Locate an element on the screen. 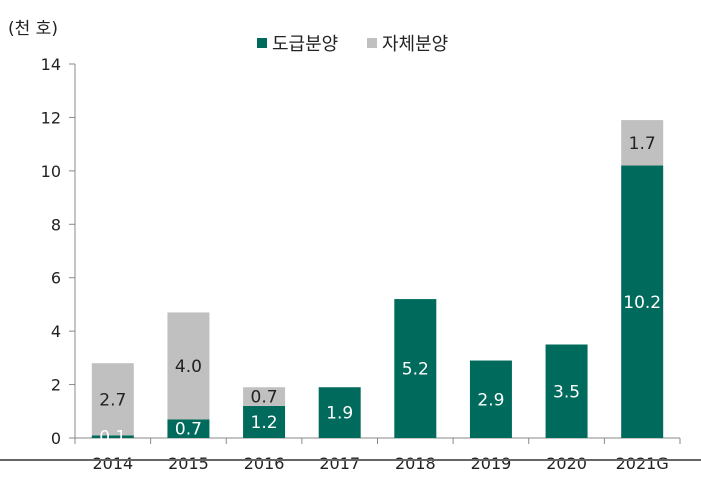  data-label: 0.1 is located at coordinates (112, 438).